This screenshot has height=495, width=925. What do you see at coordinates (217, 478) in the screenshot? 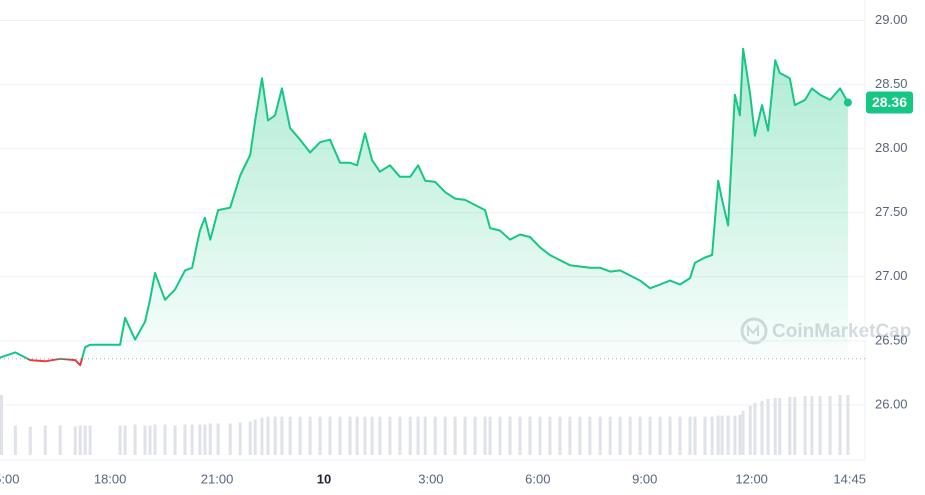
I see `x-tick-label: 21:00` at bounding box center [217, 478].